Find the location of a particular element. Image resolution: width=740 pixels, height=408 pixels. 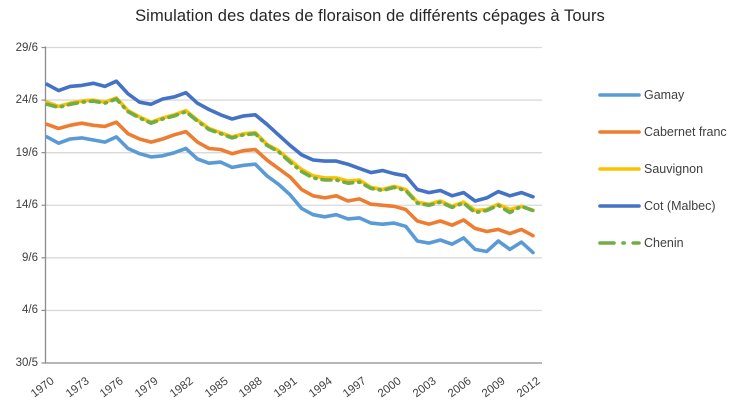

y-axis-label: 9/6 is located at coordinates (30, 257).